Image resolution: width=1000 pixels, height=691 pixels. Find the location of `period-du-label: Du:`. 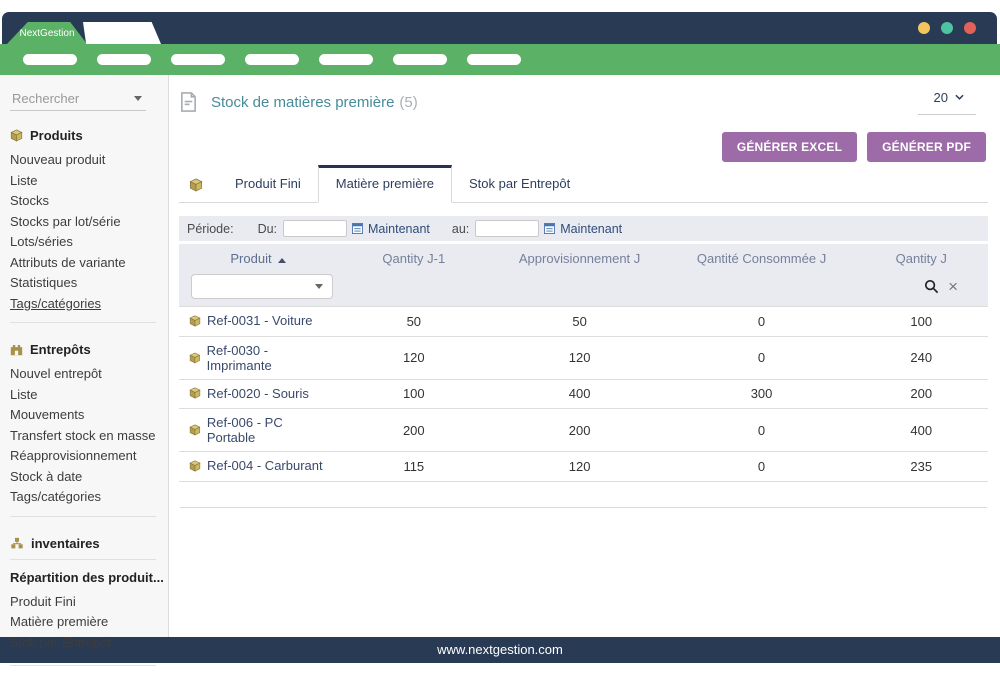

period-du-label: Du: is located at coordinates (267, 228).